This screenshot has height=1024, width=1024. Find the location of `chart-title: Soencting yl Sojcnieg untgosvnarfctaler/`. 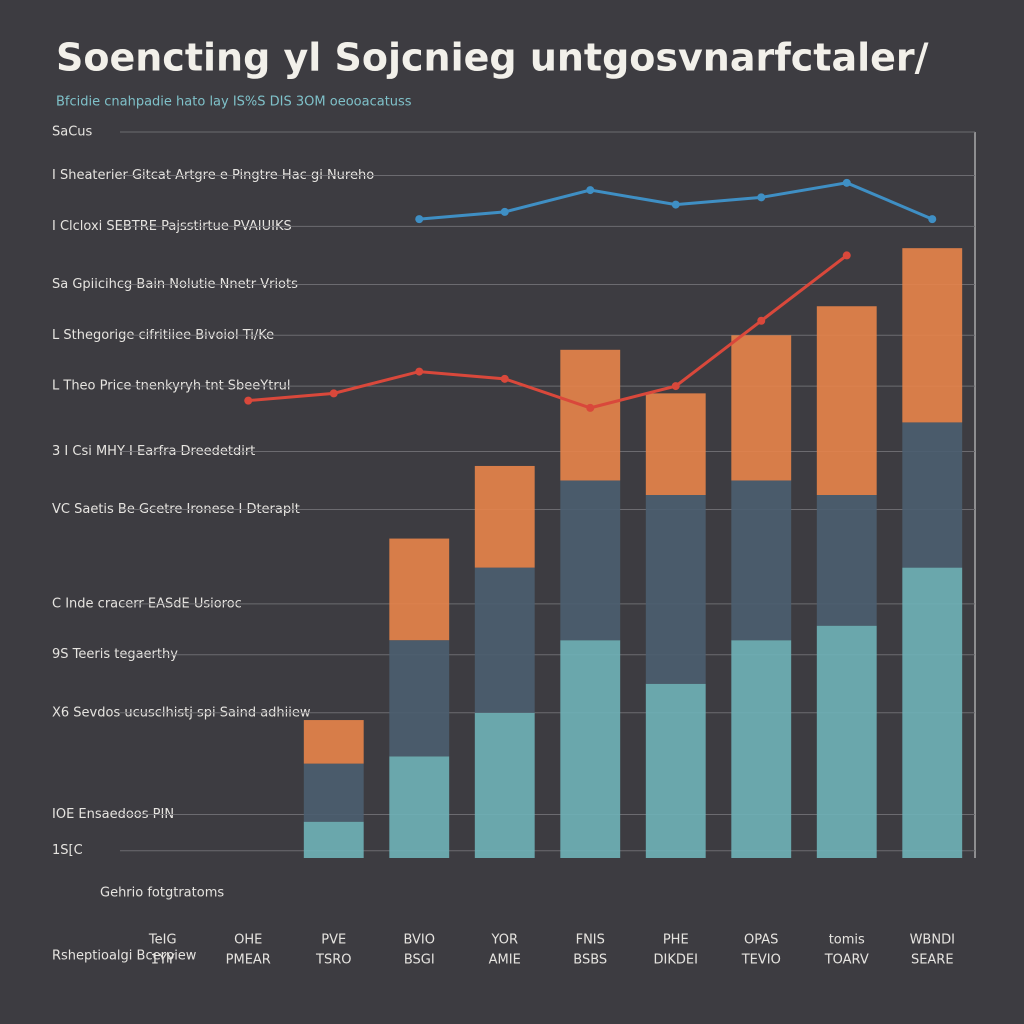

chart-title: Soencting yl Sojcnieg untgosvnarfctaler/ is located at coordinates (492, 58).